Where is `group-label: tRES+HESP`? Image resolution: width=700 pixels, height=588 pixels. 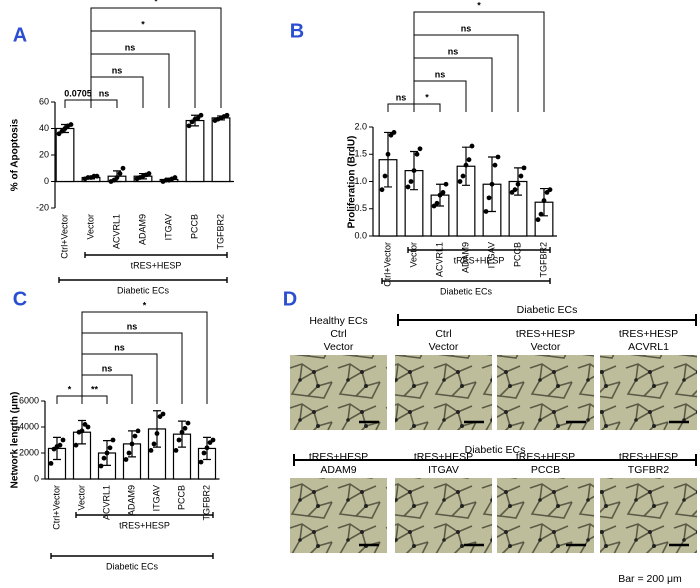
group-label: tRES+HESP is located at coordinates (144, 525).